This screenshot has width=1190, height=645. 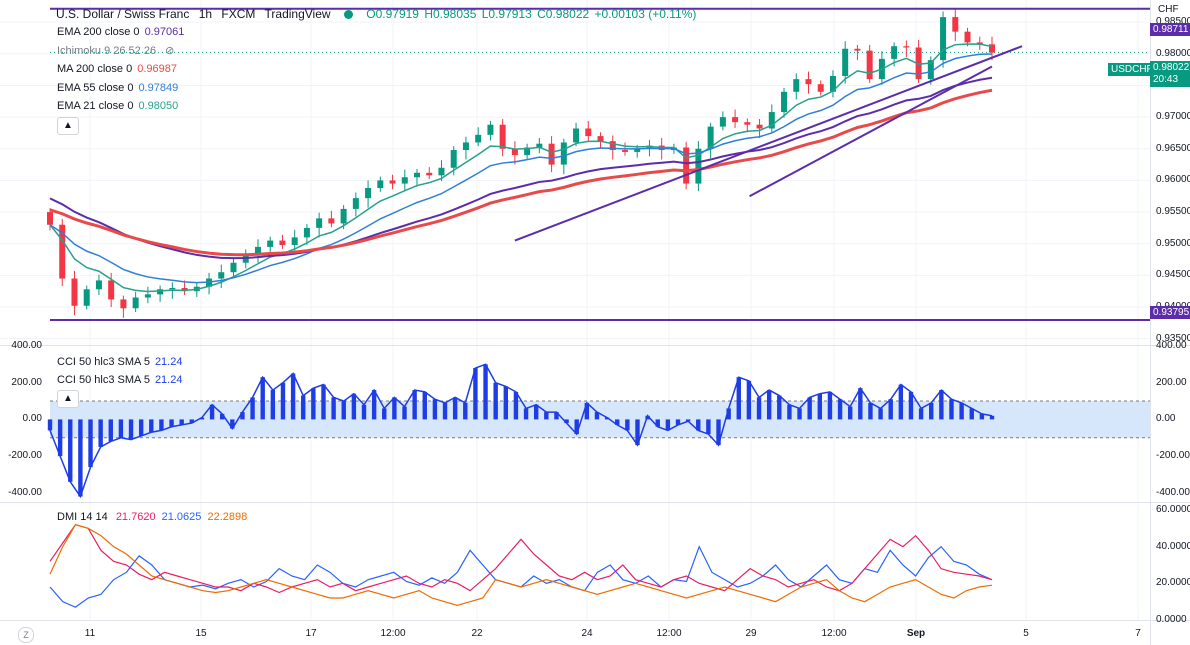 What do you see at coordinates (117, 88) in the screenshot?
I see `legend-ema55: EMA 55 close 0 0.97849` at bounding box center [117, 88].